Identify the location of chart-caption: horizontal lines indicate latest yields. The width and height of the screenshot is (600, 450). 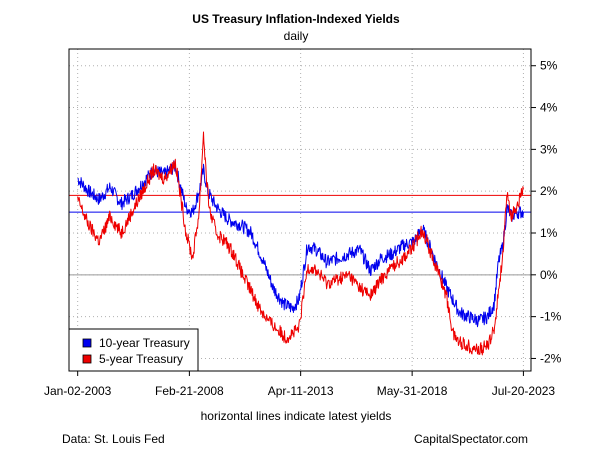
(296, 416).